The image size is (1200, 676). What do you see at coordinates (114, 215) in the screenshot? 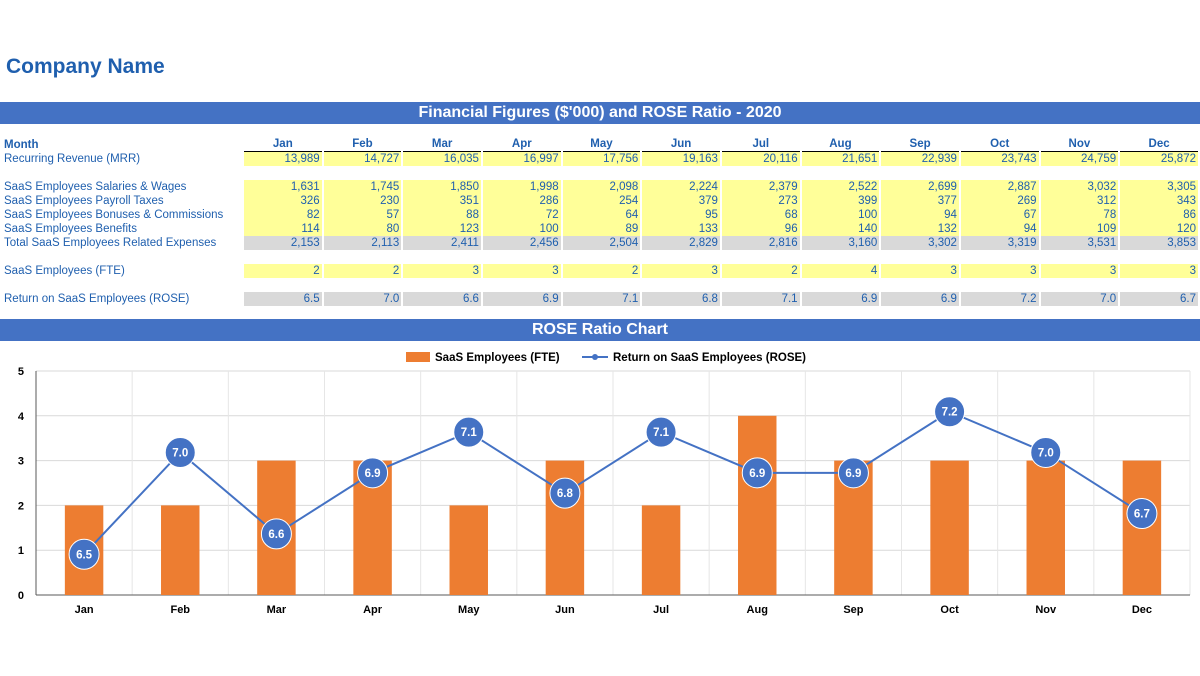
I see `row-label: SaaS Employees Bonuses & Commissions` at bounding box center [114, 215].